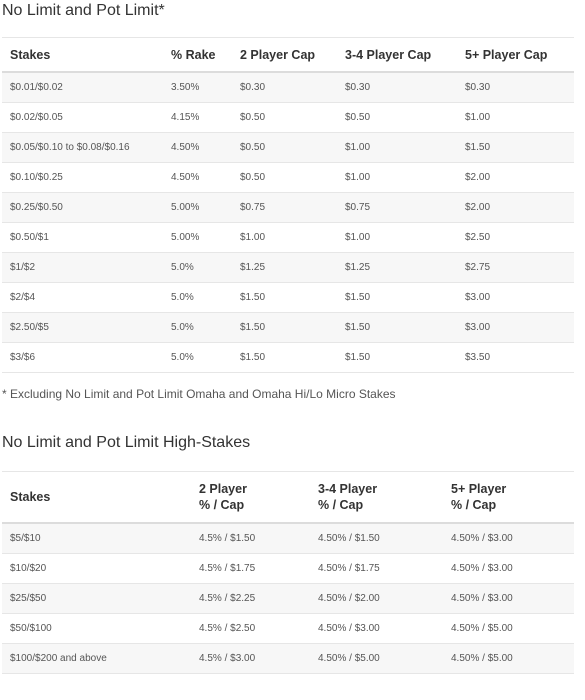 Image resolution: width=585 pixels, height=700 pixels. What do you see at coordinates (82, 267) in the screenshot?
I see `table-cell: $1/$2` at bounding box center [82, 267].